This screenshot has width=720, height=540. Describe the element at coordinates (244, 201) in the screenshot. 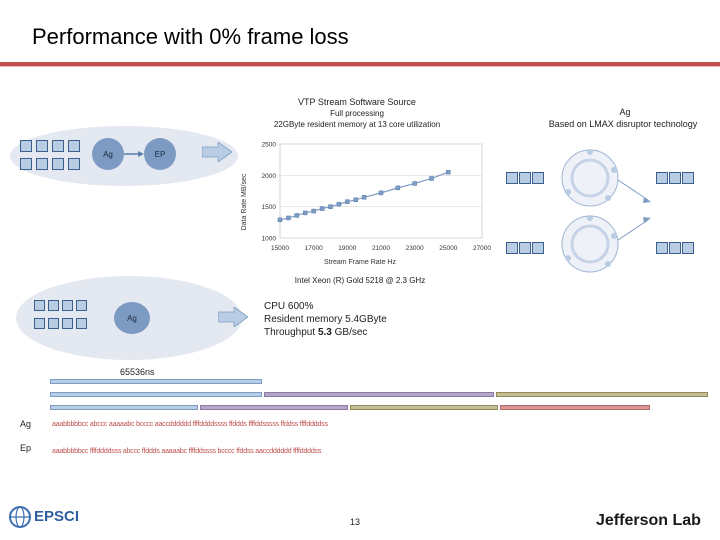

I see `chart-ylabel: Data Rate MB/sec` at that location.